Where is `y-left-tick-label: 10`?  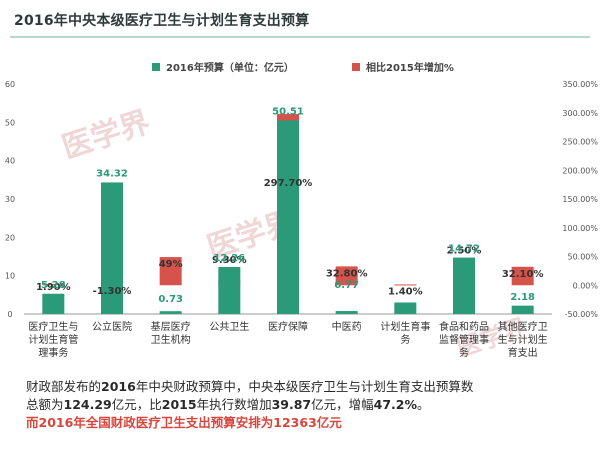
y-left-tick-label: 10 is located at coordinates (10, 276).